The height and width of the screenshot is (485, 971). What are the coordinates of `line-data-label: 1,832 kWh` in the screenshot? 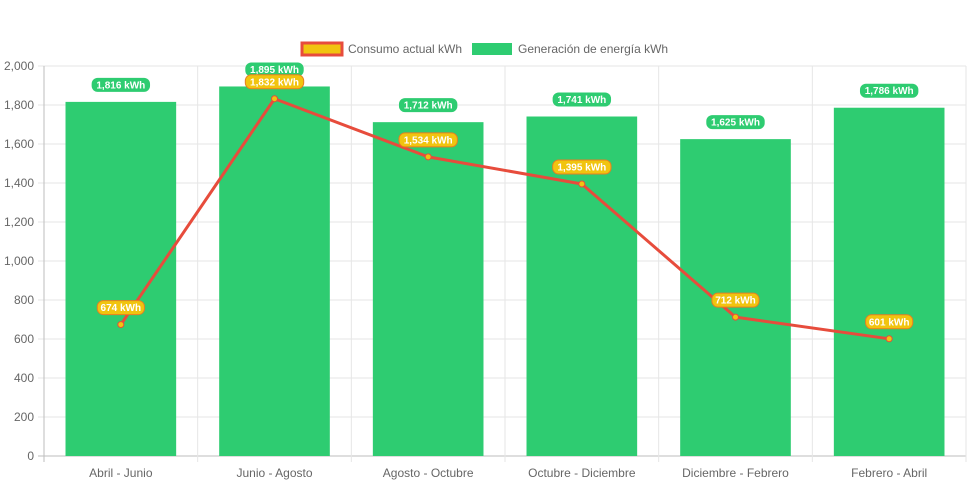 It's located at (274, 82).